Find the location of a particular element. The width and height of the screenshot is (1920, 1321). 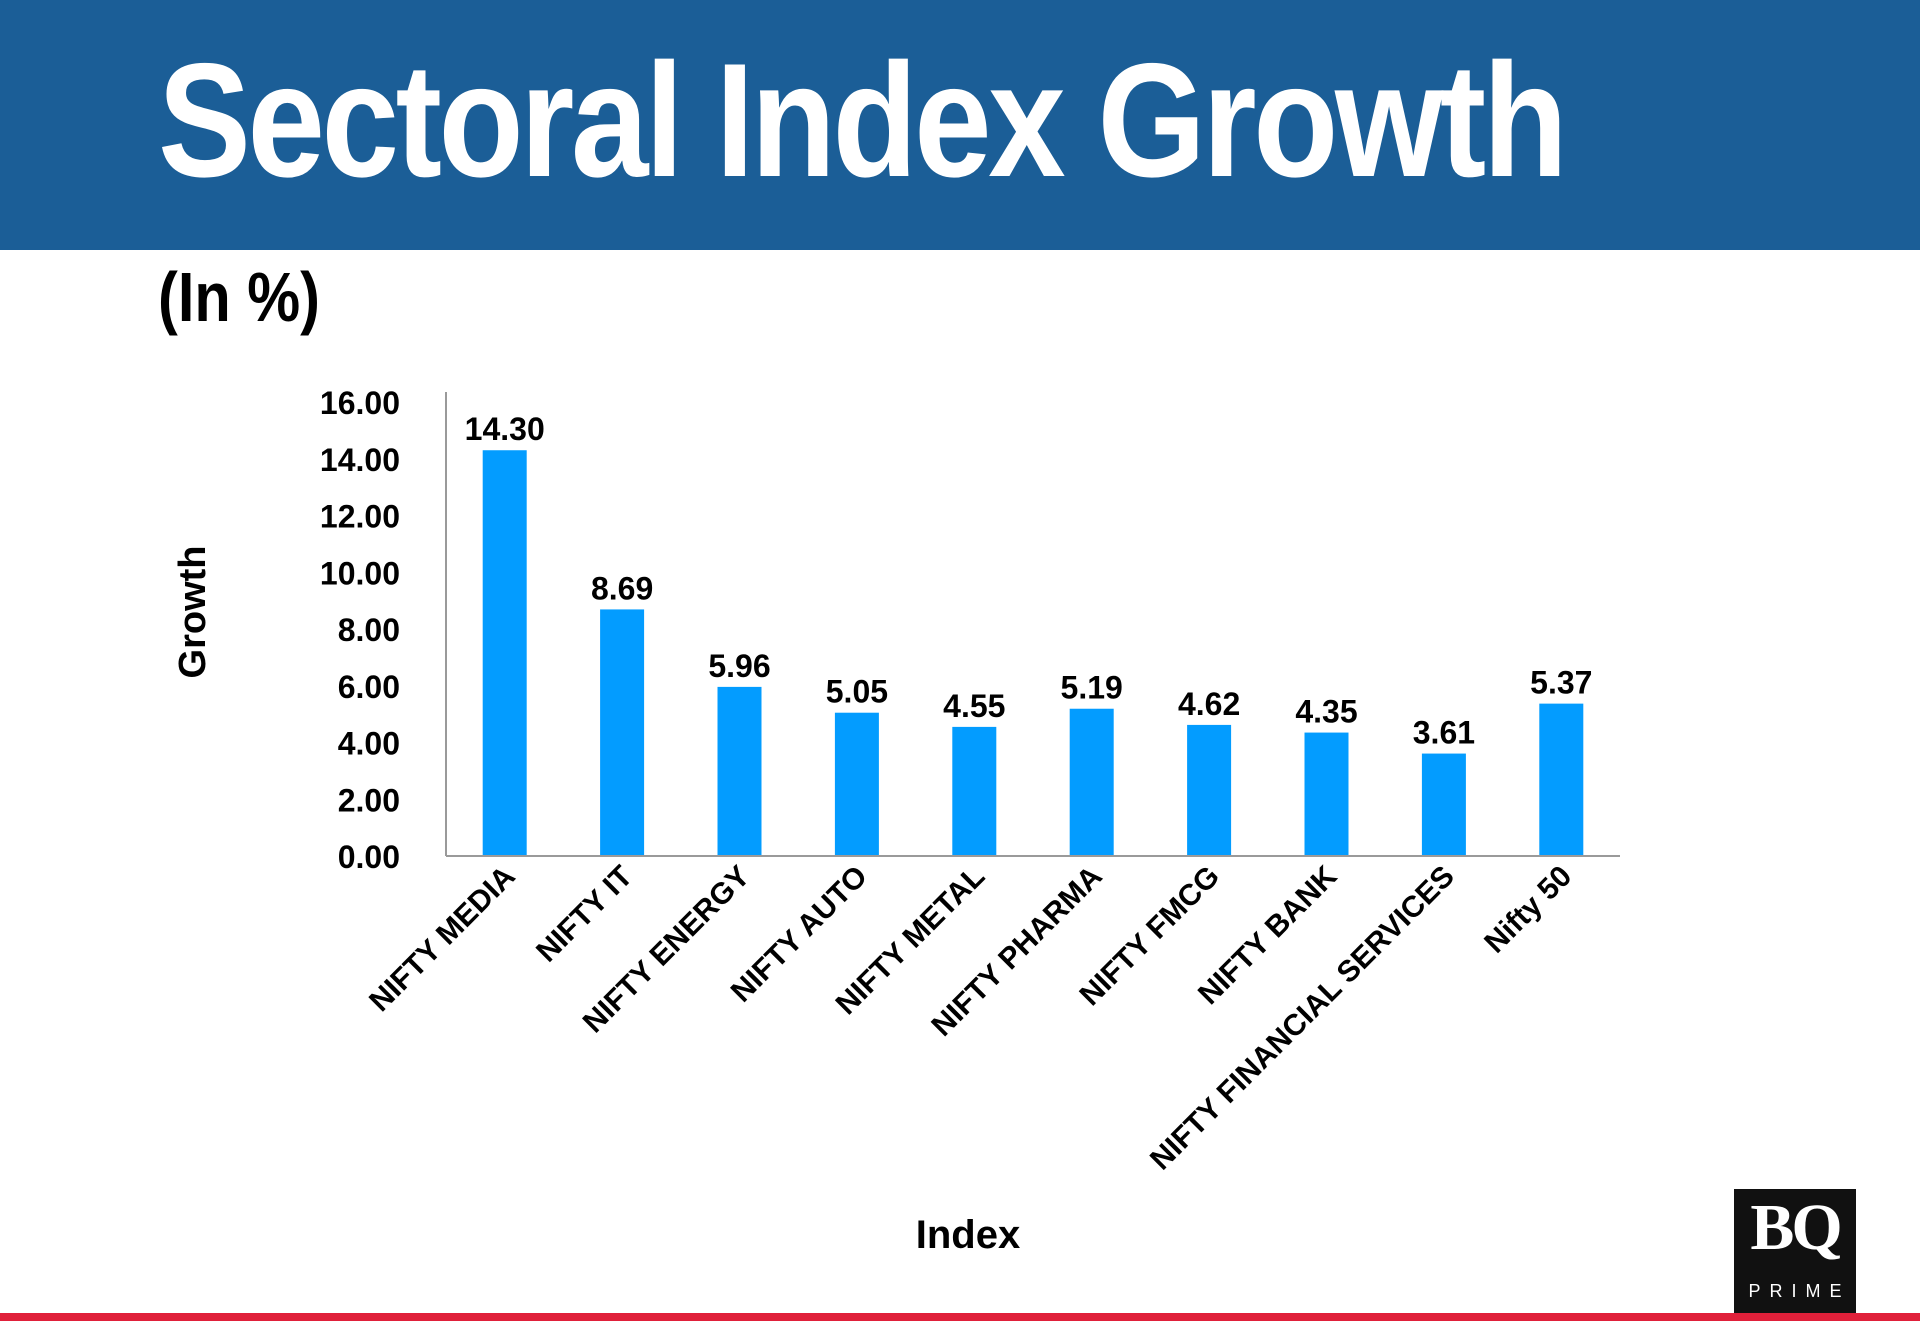

value-label: 8.69 is located at coordinates (622, 588).